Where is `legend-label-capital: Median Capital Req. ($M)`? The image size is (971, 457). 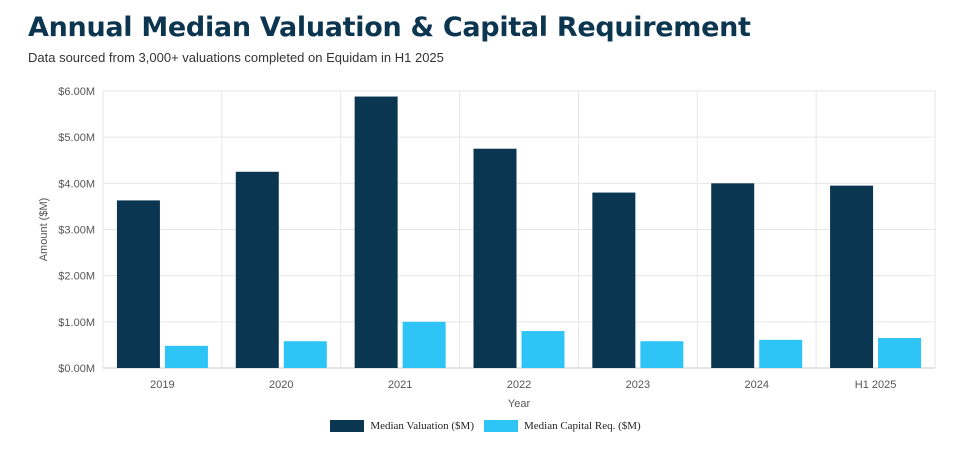
legend-label-capital: Median Capital Req. ($M) is located at coordinates (582, 426).